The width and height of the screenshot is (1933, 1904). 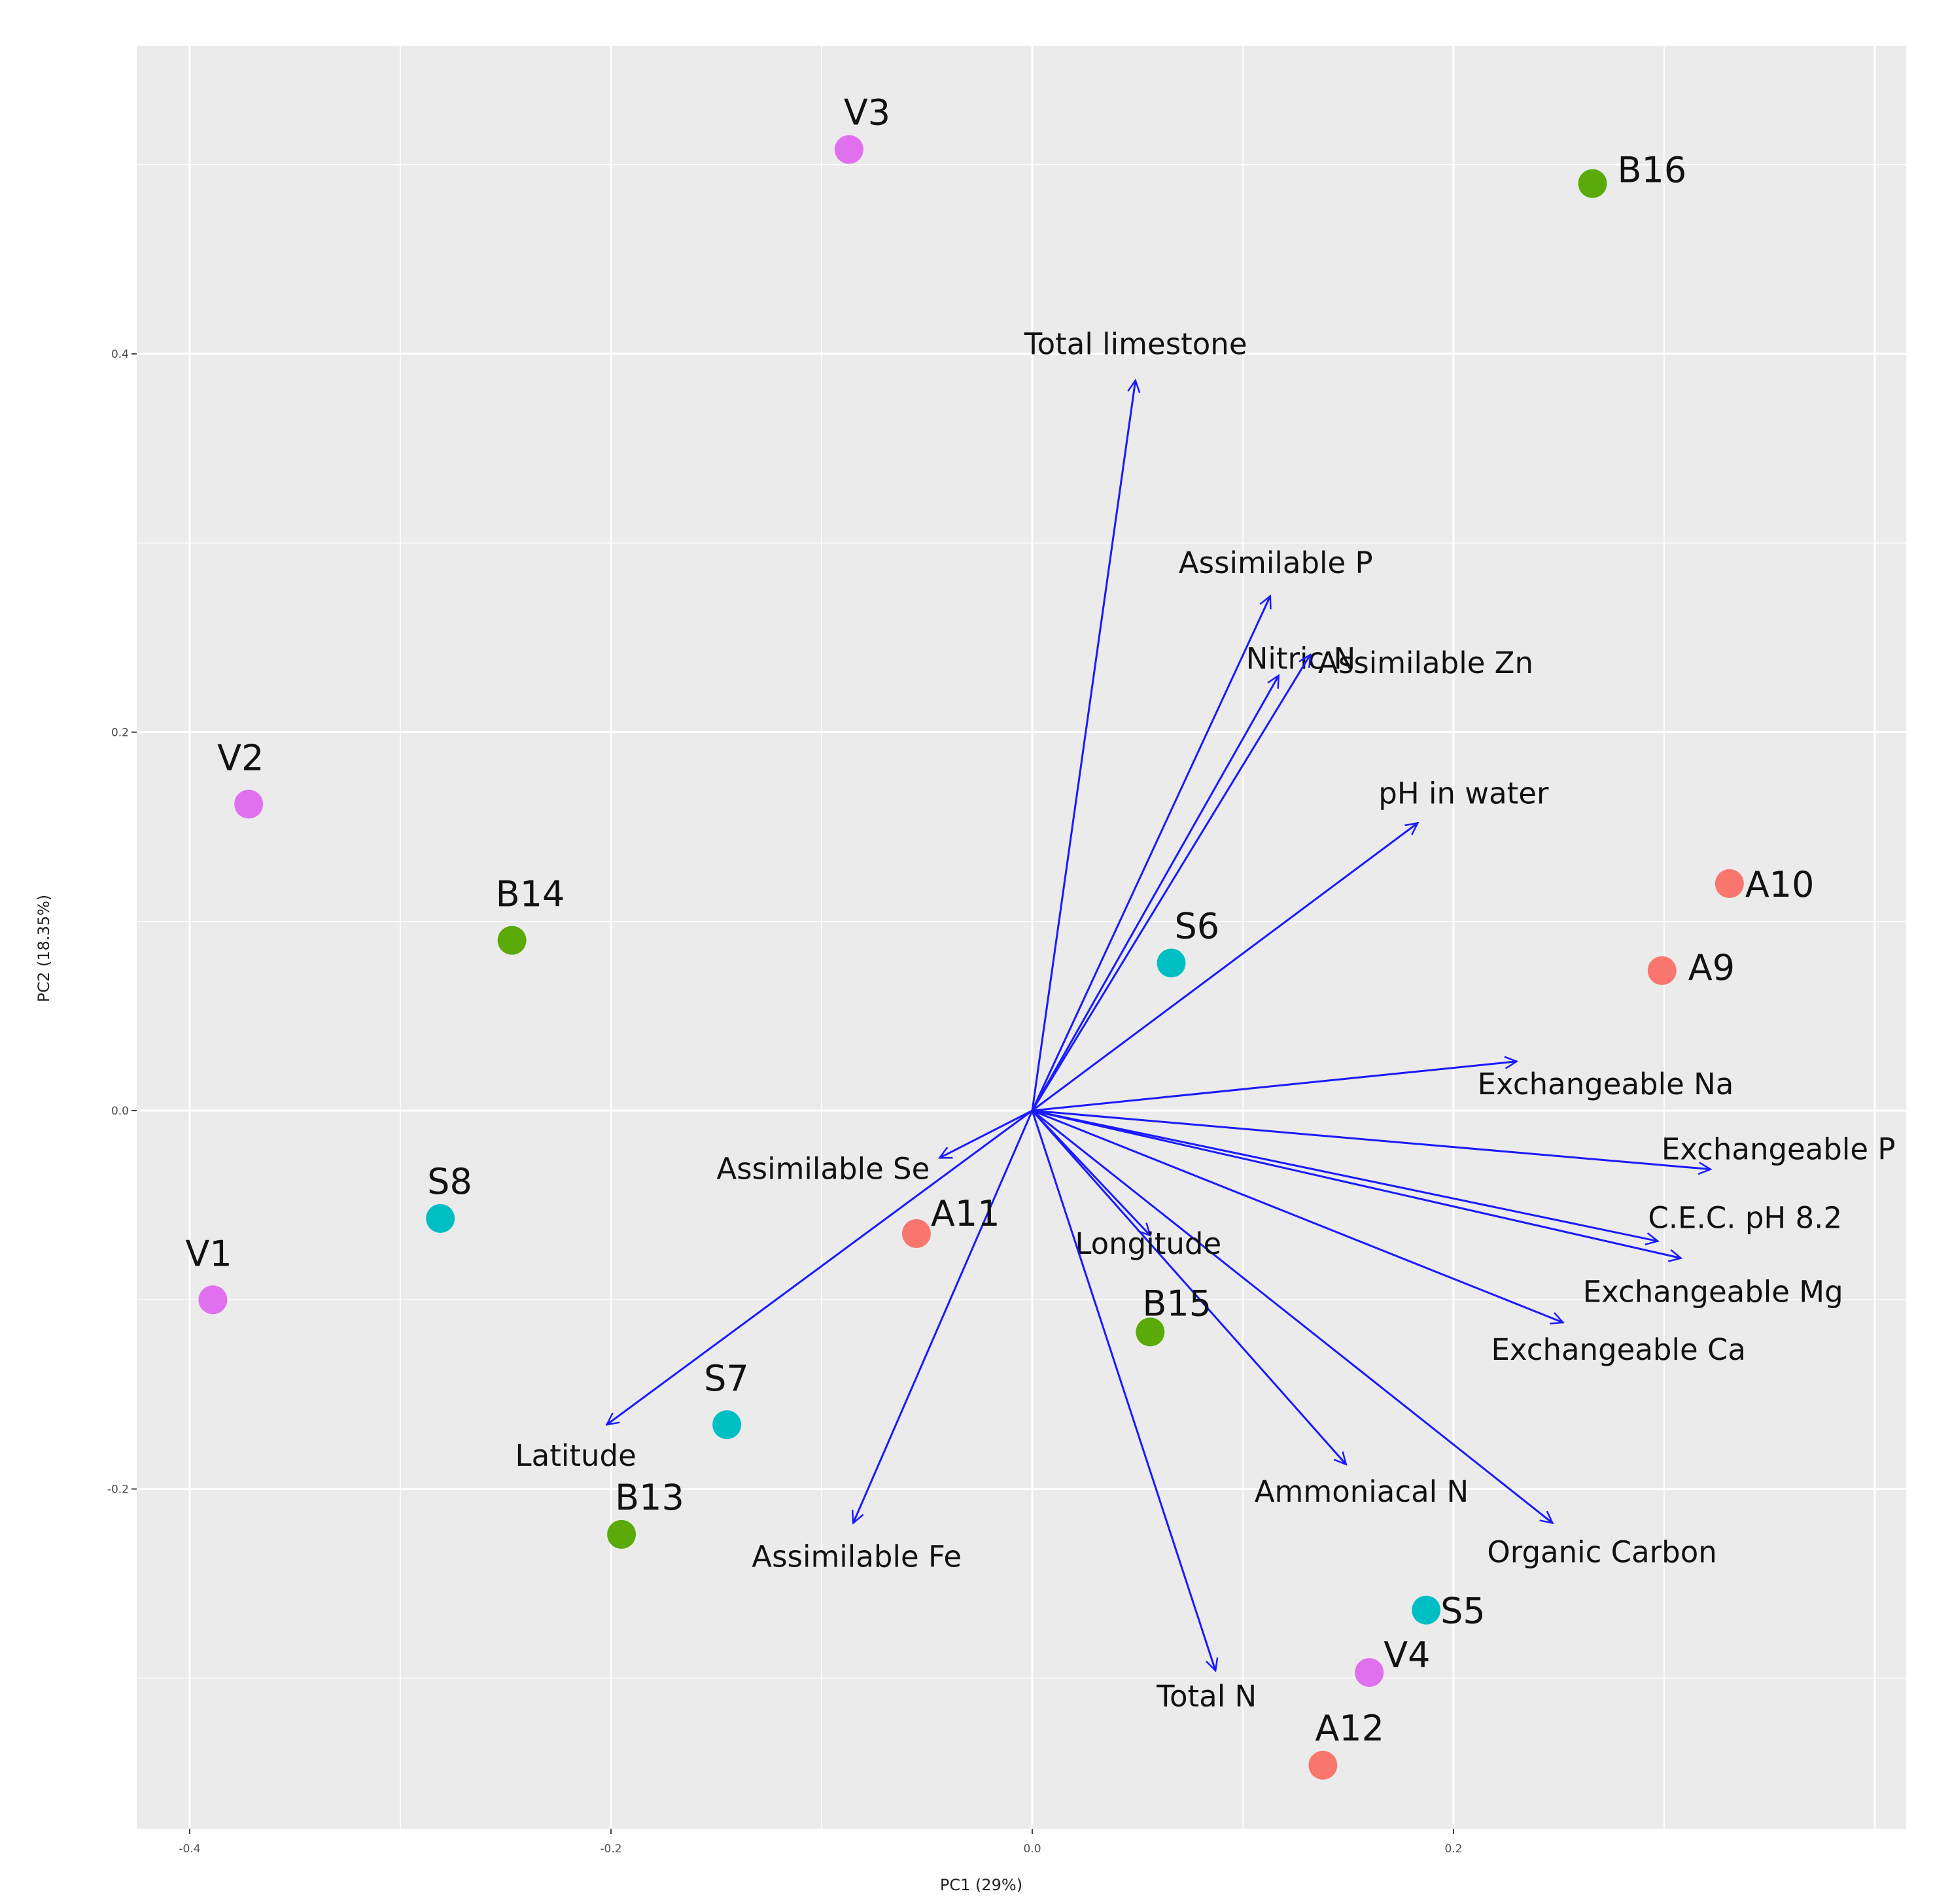 What do you see at coordinates (1032, 1849) in the screenshot?
I see `x-tick-label: 0.0` at bounding box center [1032, 1849].